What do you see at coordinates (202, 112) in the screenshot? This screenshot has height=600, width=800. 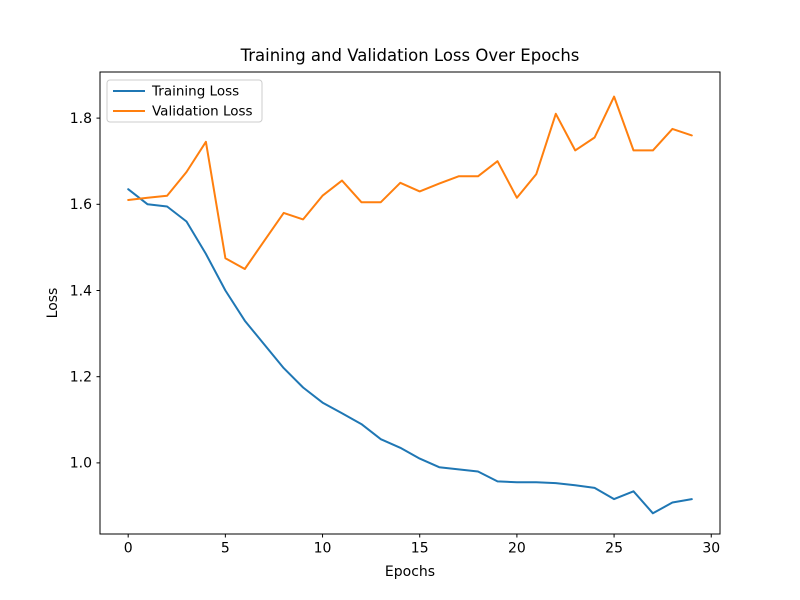 I see `legend-label-validation: Validation Loss` at bounding box center [202, 112].